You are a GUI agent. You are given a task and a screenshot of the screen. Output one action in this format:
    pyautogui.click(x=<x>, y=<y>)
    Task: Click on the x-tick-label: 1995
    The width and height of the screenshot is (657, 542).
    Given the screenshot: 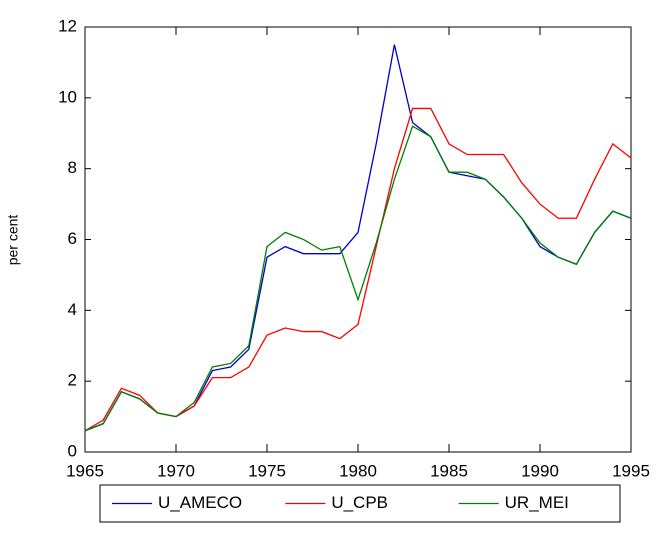 What is the action you would take?
    pyautogui.click(x=631, y=470)
    